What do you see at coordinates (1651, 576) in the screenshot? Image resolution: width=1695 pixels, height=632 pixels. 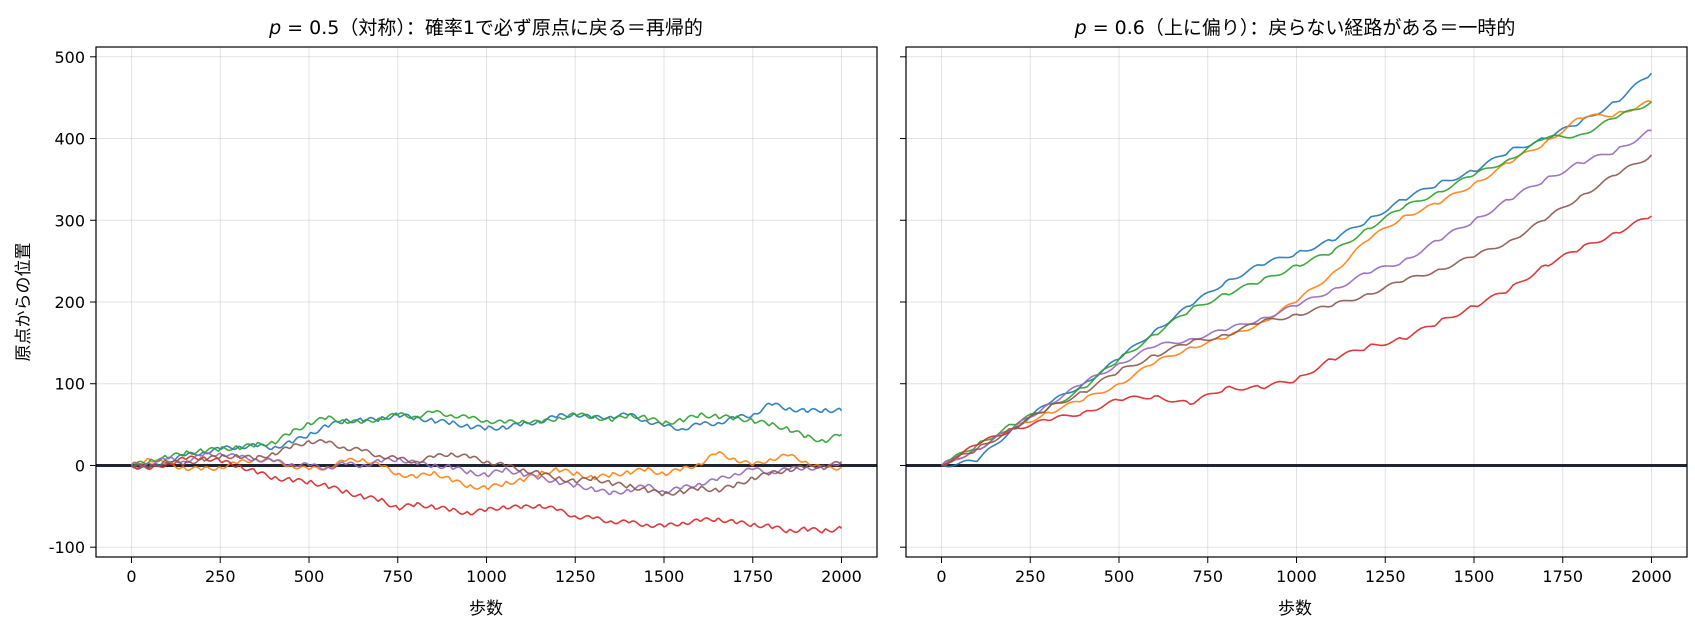 I see `right-x-tick-label: 2000` at bounding box center [1651, 576].